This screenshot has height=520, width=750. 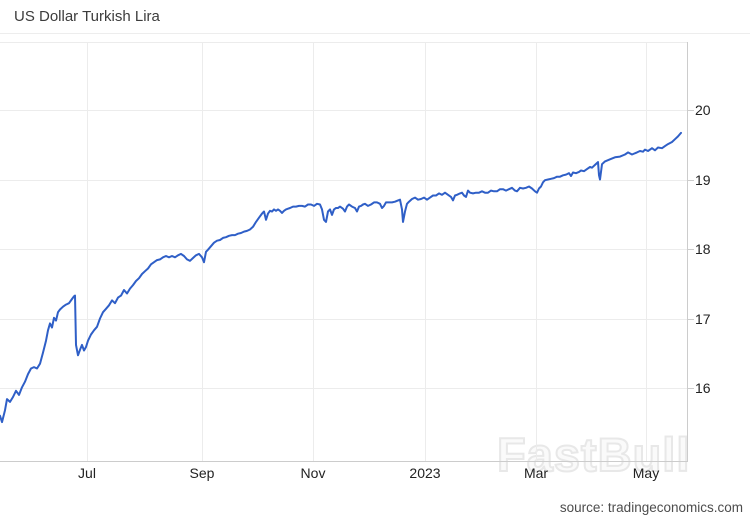 I want to click on x-tick-label: Nov, so click(x=313, y=473).